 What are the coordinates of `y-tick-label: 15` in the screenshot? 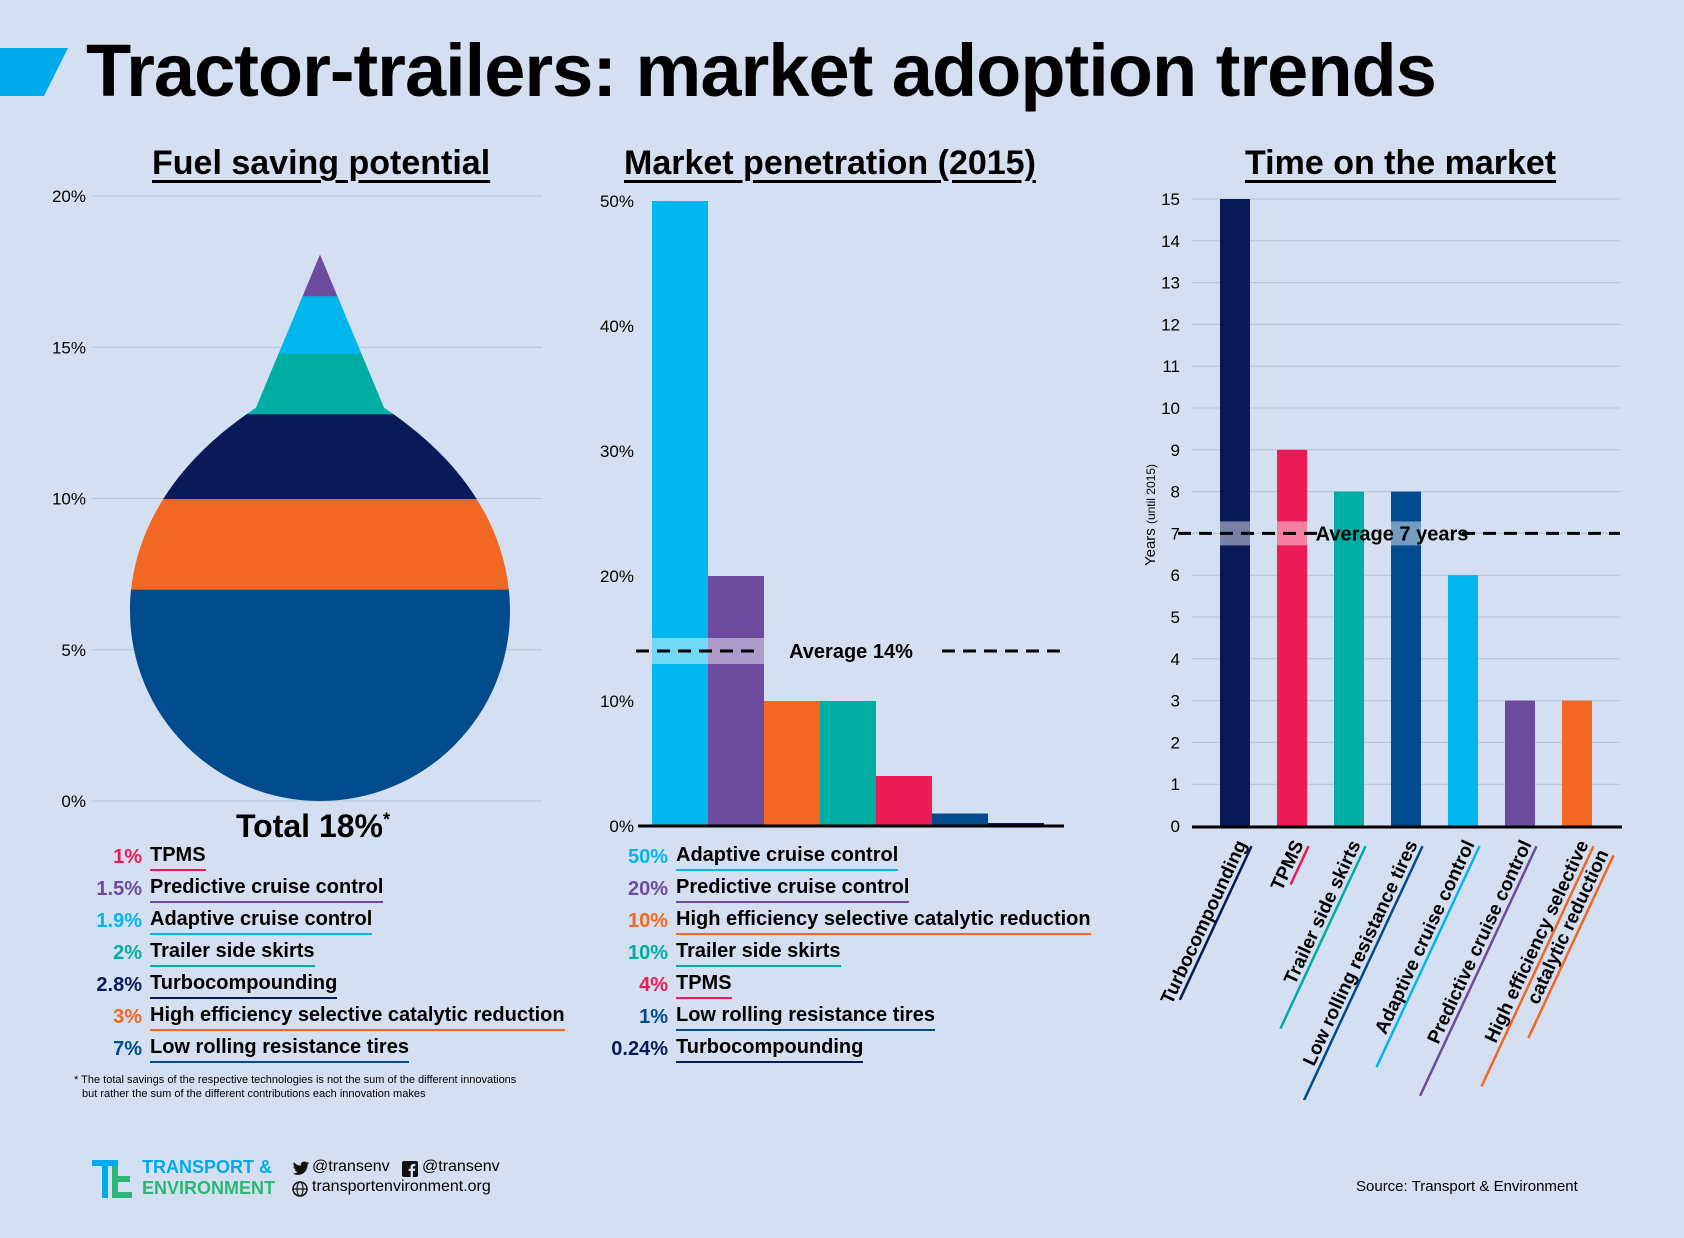 It's located at (1170, 199).